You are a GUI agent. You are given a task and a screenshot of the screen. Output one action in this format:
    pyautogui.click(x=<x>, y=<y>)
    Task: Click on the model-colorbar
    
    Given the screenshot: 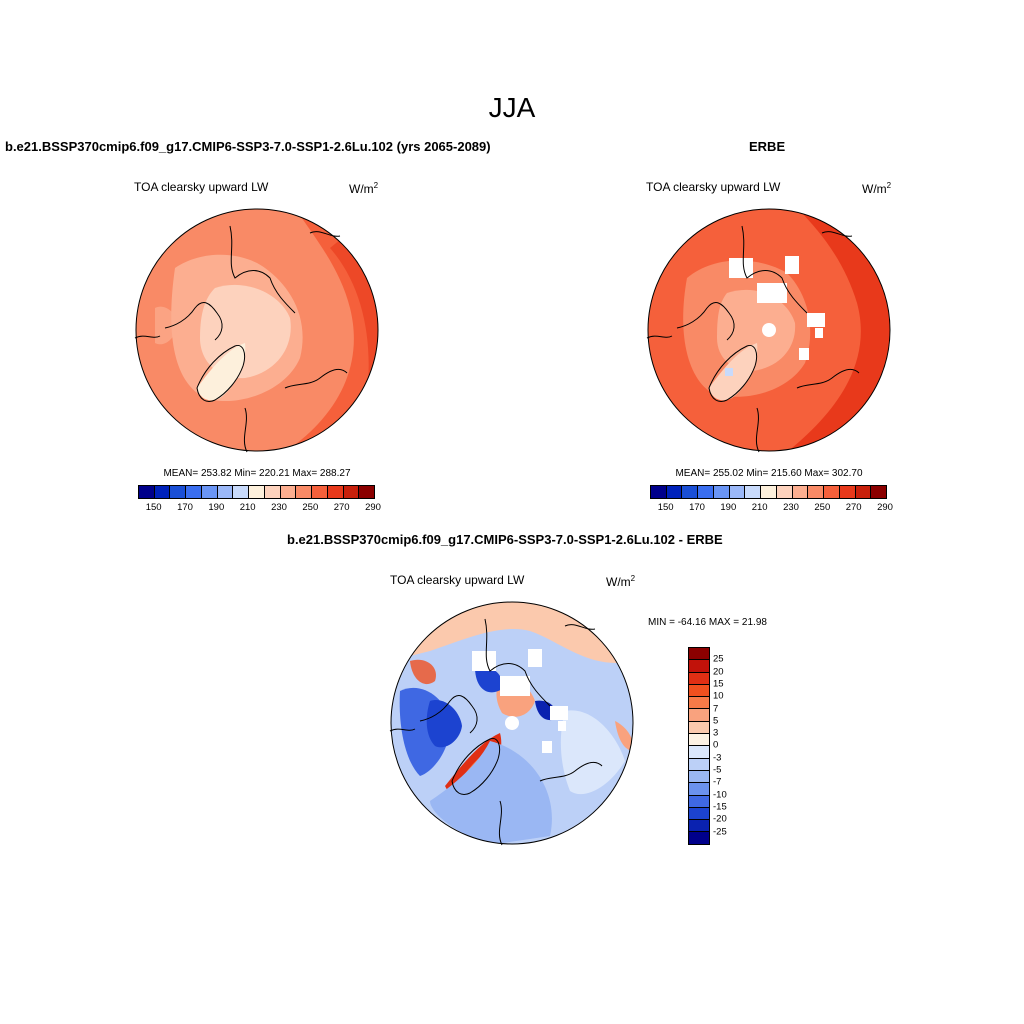 What is the action you would take?
    pyautogui.click(x=256, y=492)
    